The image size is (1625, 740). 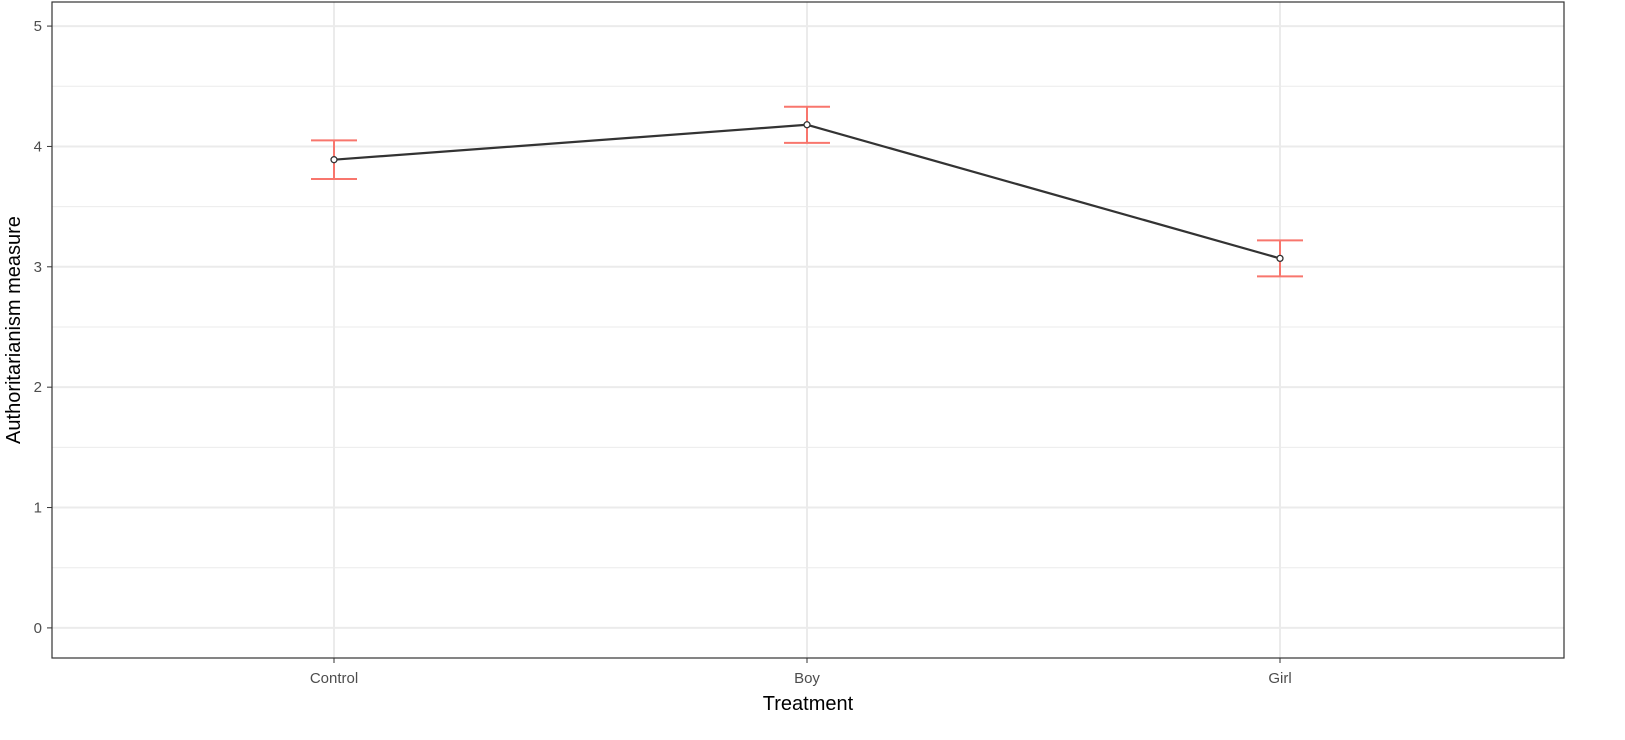 What do you see at coordinates (38, 628) in the screenshot?
I see `y-tick-label: 0` at bounding box center [38, 628].